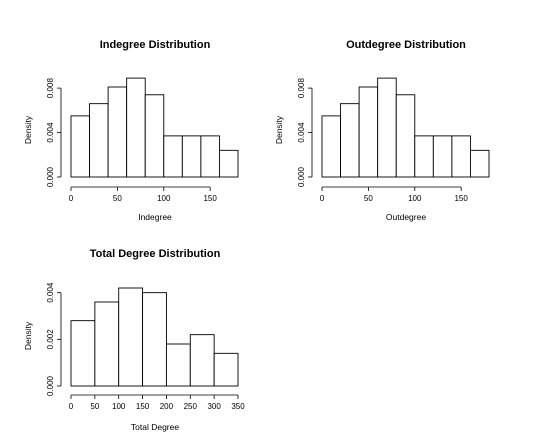 The image size is (540, 442). I want to click on chart-title: Outdegree Distribution, so click(406, 45).